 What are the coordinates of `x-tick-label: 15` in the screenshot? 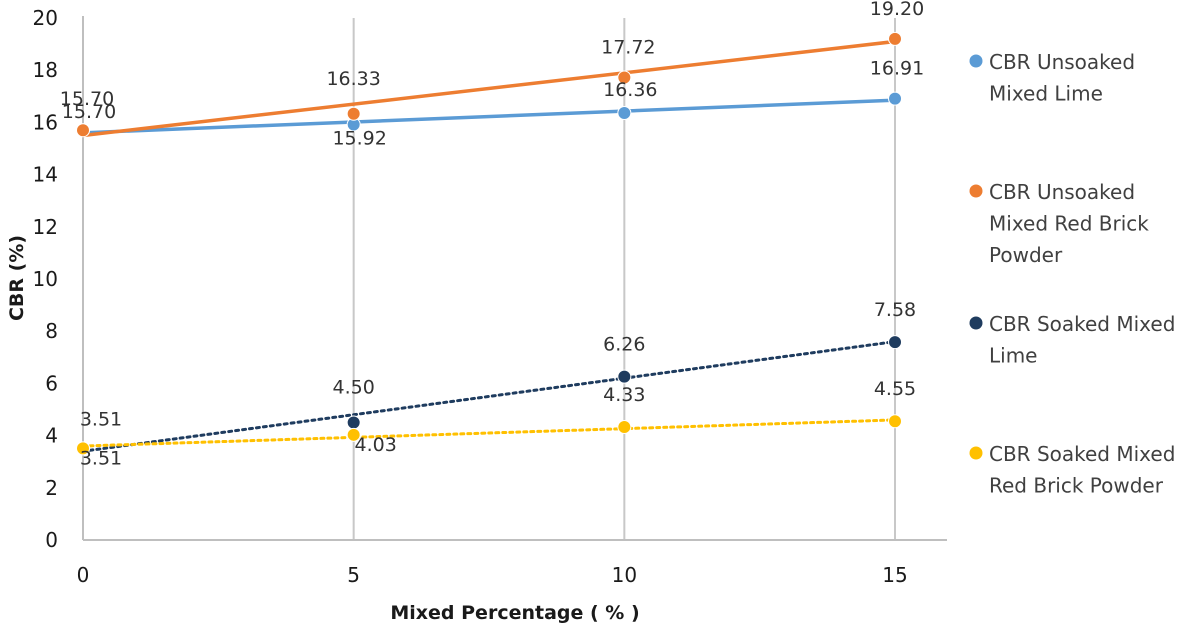 It's located at (894, 575).